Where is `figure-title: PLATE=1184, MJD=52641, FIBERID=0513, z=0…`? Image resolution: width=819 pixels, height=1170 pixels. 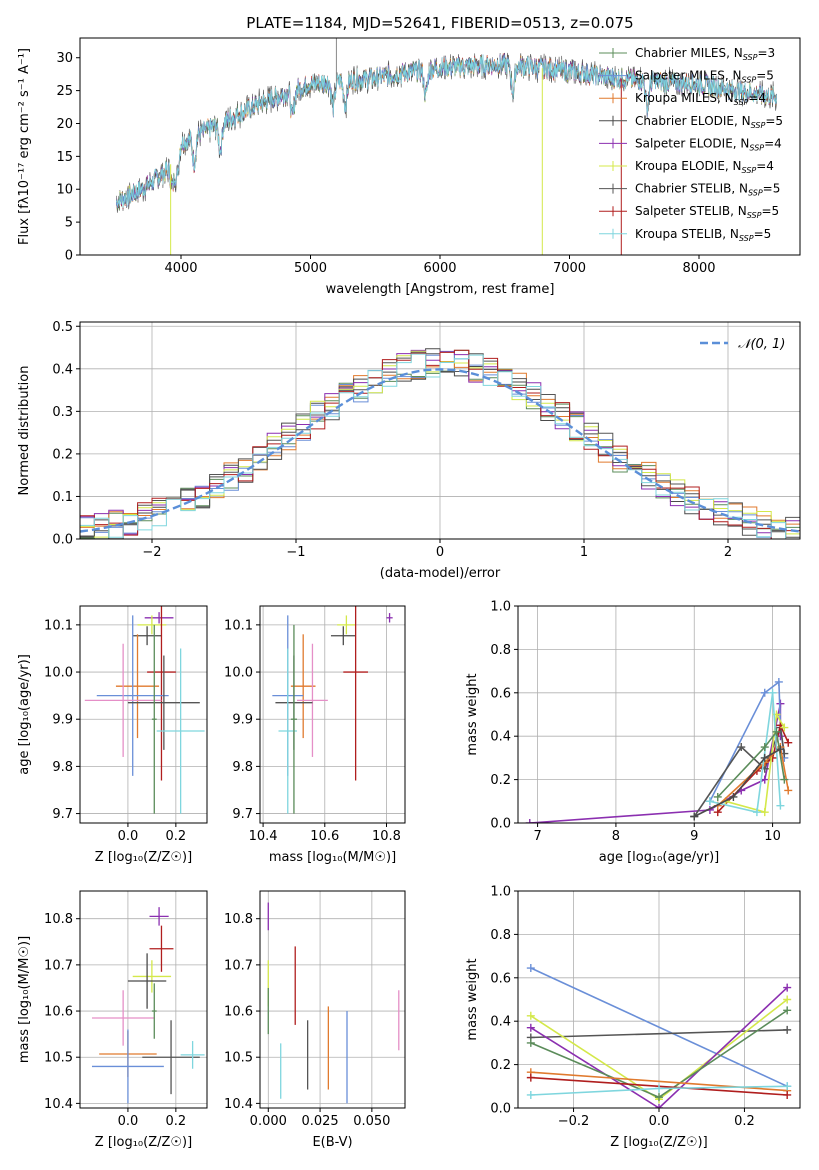 figure-title: PLATE=1184, MJD=52641, FIBERID=0513, z=0… is located at coordinates (439, 23).